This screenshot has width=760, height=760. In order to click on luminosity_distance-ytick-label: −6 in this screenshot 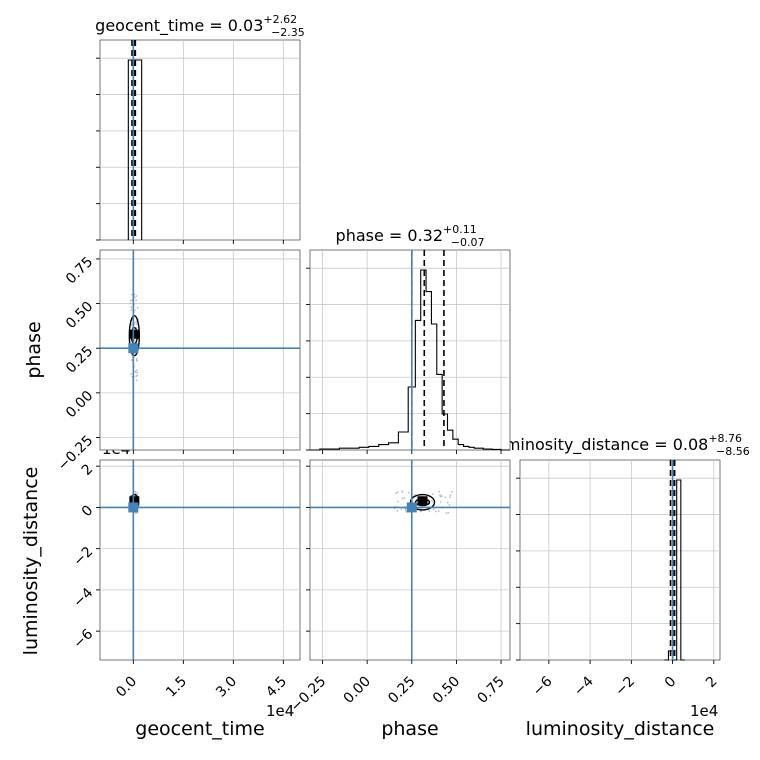, I will do `click(83, 639)`.